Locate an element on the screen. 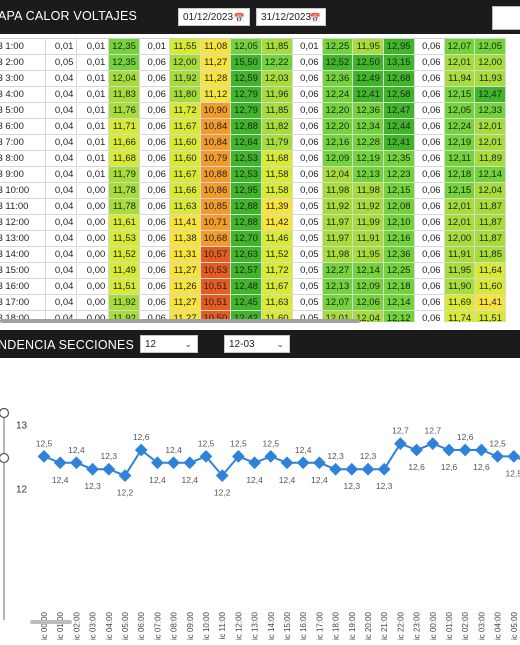  heat-cell: 12,35 is located at coordinates (124, 46).